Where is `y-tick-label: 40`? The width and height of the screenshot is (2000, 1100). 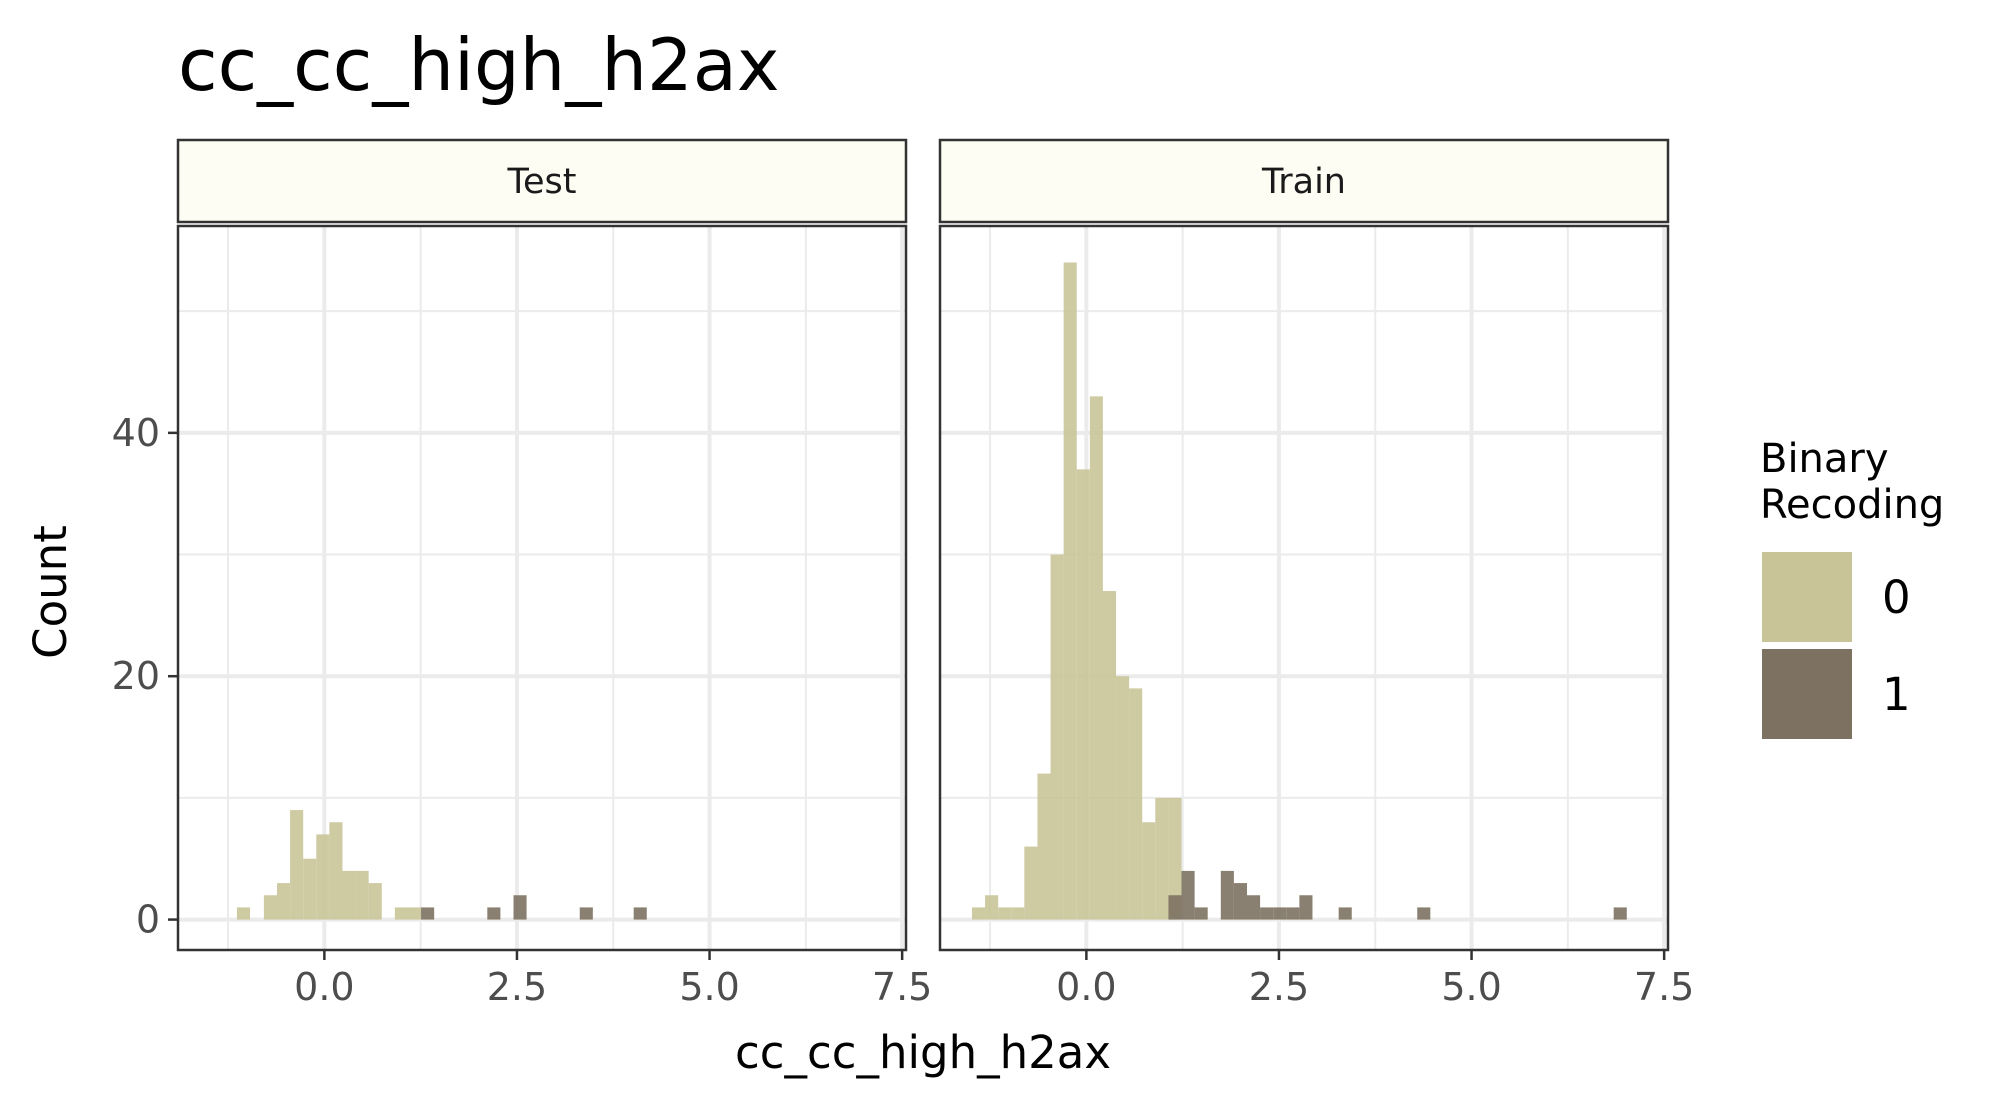
y-tick-label: 40 is located at coordinates (136, 433).